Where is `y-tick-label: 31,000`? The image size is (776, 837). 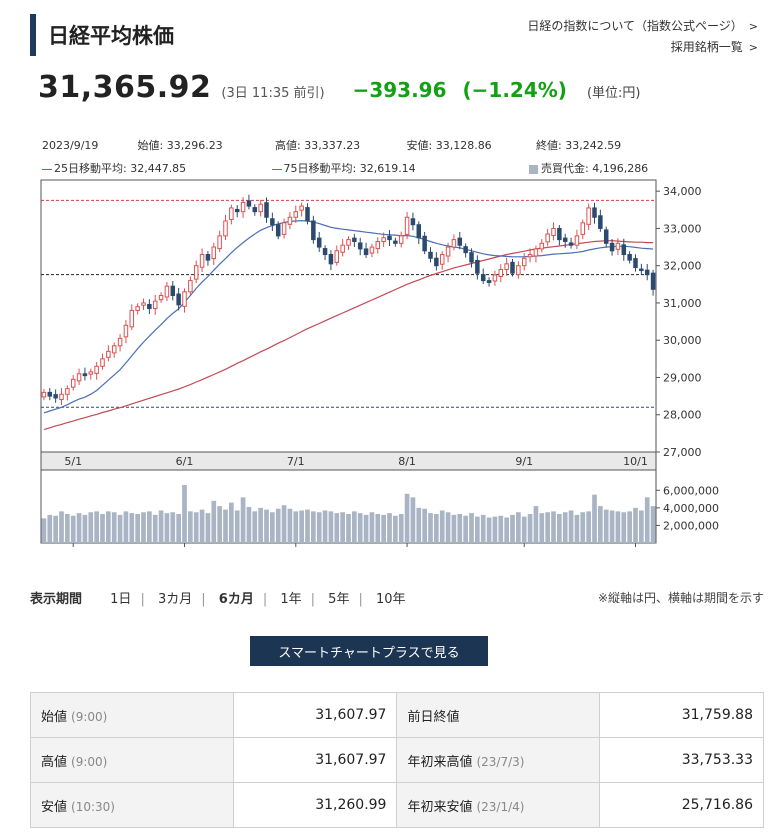
y-tick-label: 31,000 is located at coordinates (682, 303).